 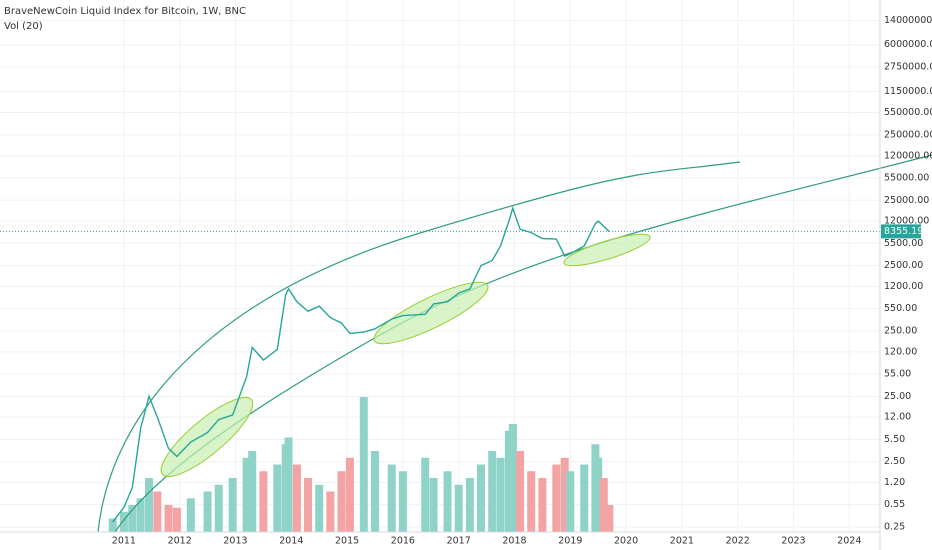 I want to click on x-tick-label: 2014, so click(x=291, y=541).